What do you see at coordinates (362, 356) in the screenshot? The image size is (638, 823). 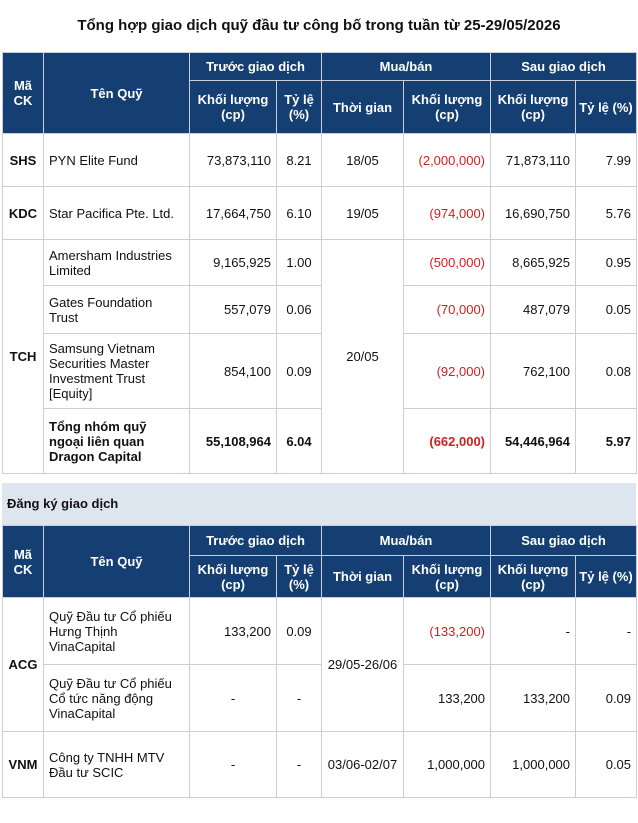 I see `trade-time: 20/05` at bounding box center [362, 356].